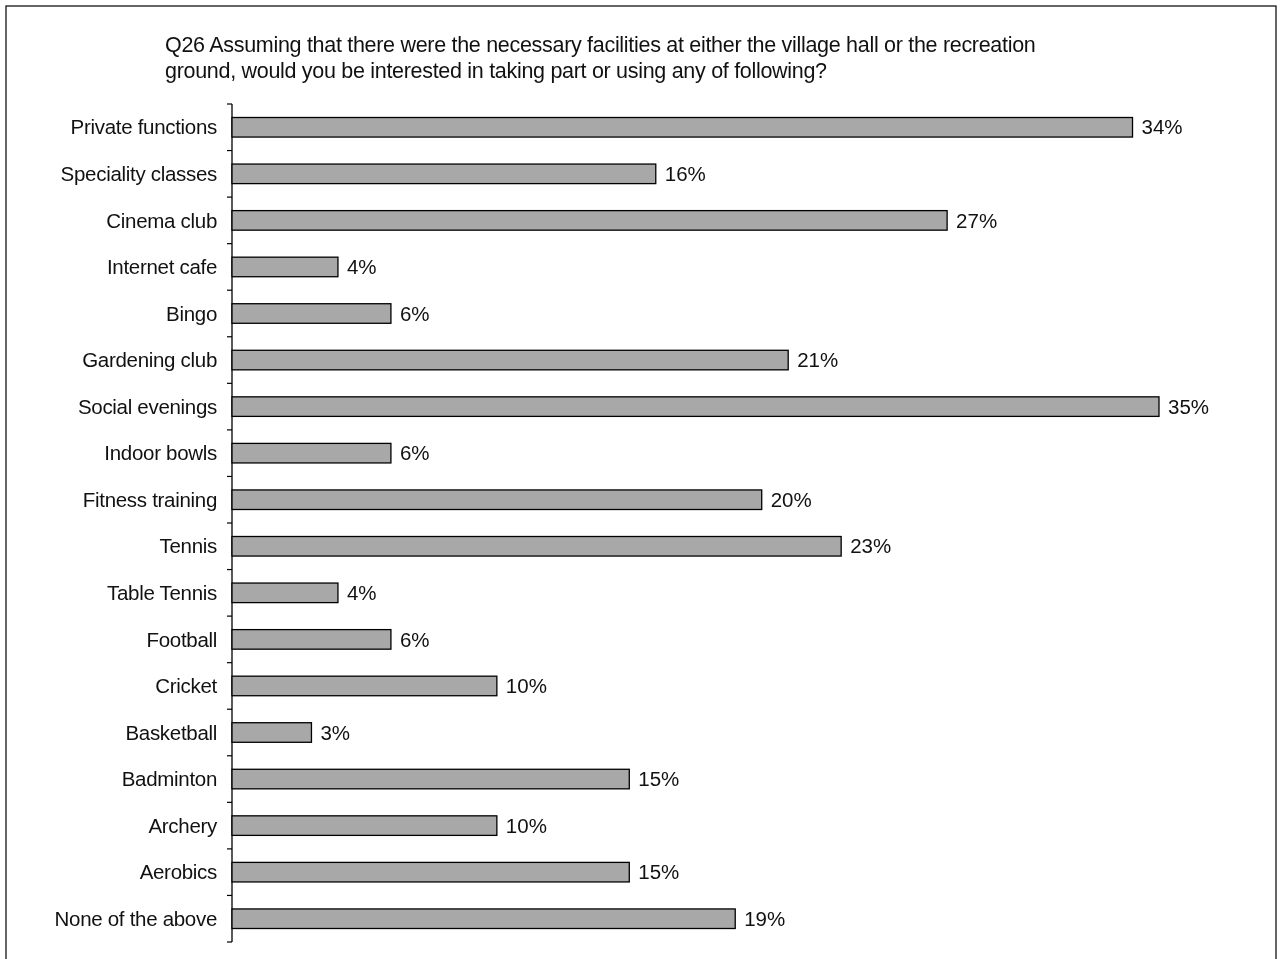  What do you see at coordinates (135, 918) in the screenshot?
I see `y-tick-label: None of the above` at bounding box center [135, 918].